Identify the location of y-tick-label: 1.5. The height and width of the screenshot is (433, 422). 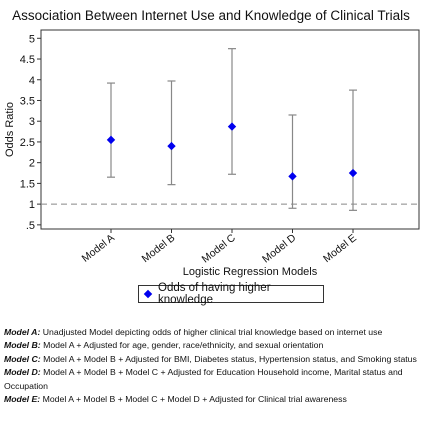
(27, 184).